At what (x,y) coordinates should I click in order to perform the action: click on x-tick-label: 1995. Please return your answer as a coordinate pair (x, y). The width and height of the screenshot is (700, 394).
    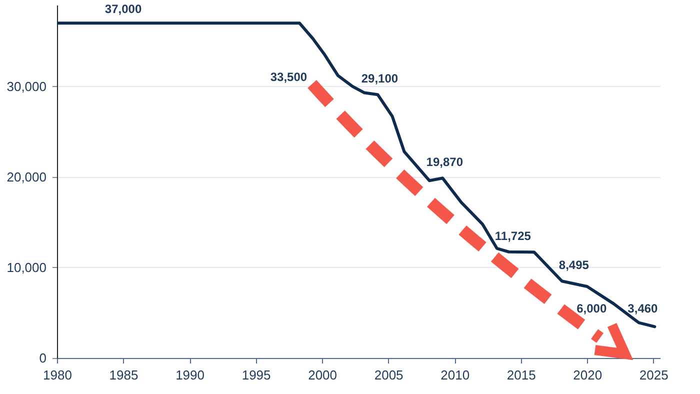
    Looking at the image, I should click on (256, 375).